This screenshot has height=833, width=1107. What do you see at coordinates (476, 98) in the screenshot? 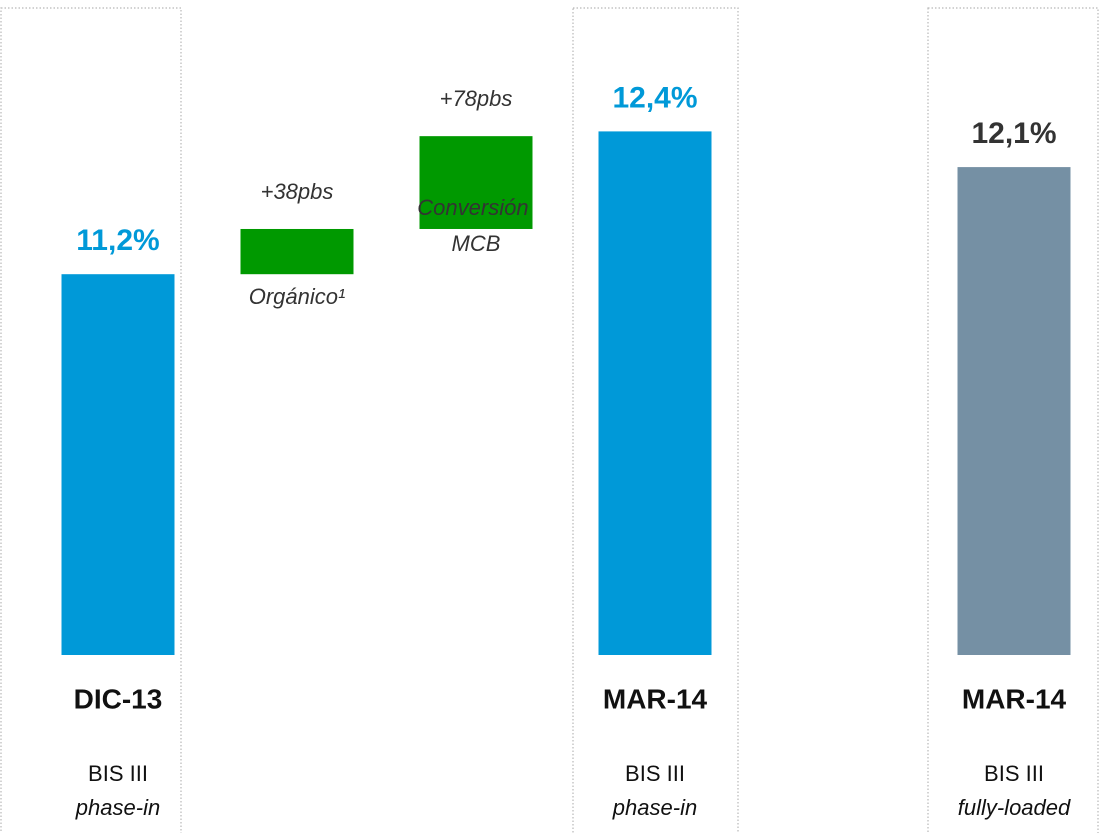
I see `value-label: +78pbs` at bounding box center [476, 98].